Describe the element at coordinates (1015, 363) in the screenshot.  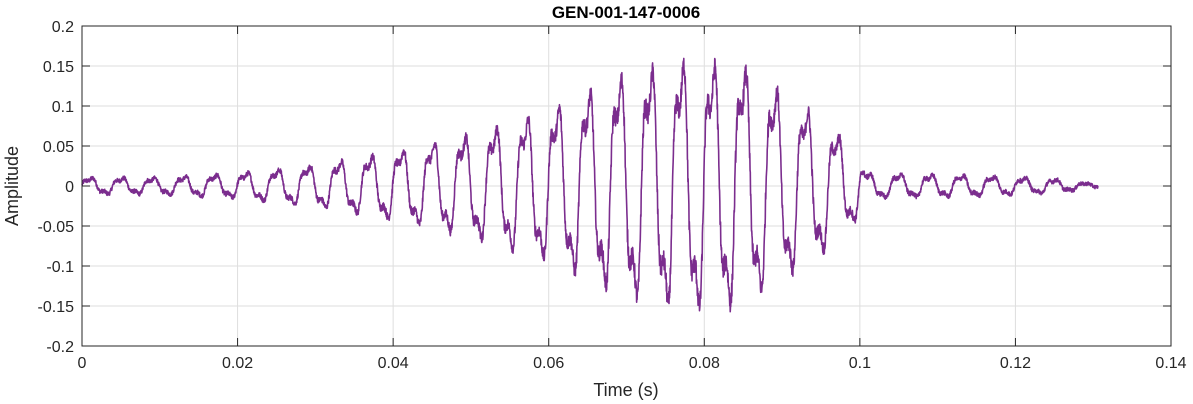
I see `x-tick-label: 0.12` at that location.